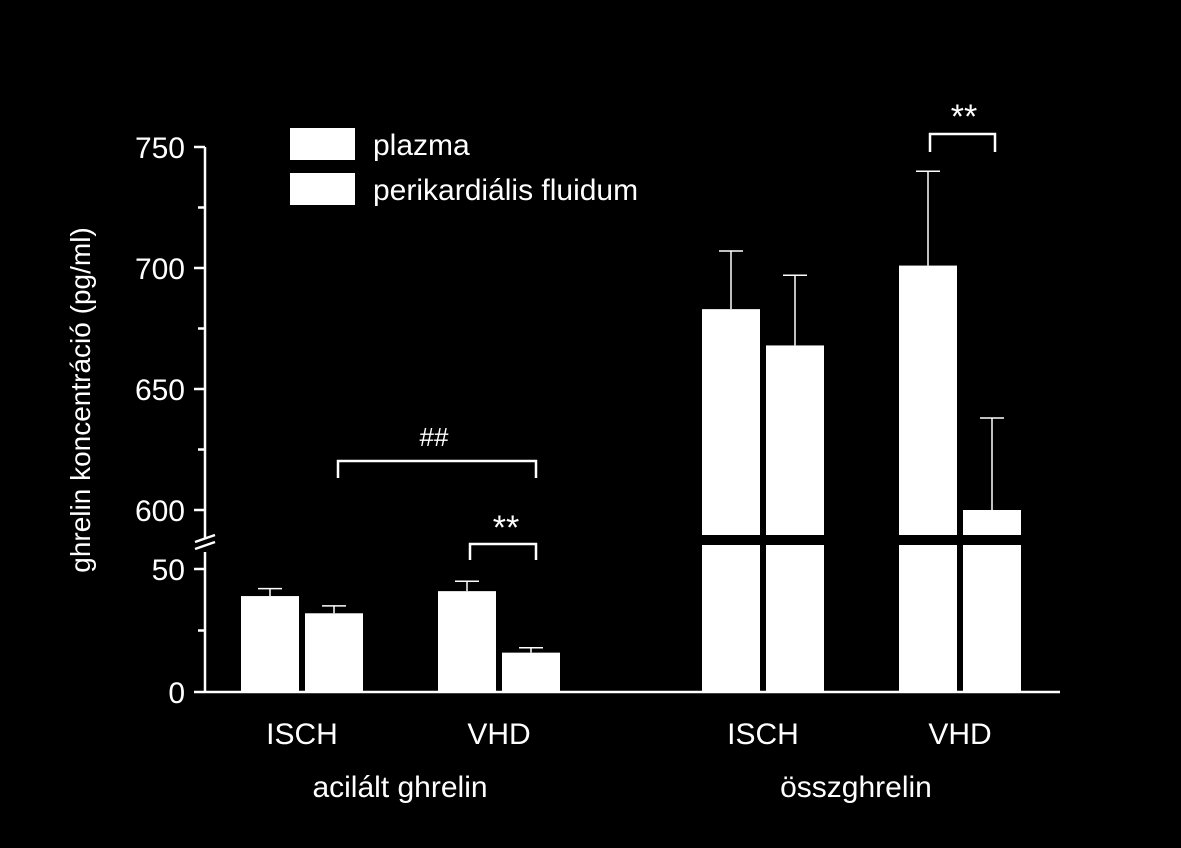 The width and height of the screenshot is (1181, 848). Describe the element at coordinates (160, 148) in the screenshot. I see `y-tick-label: 750` at that location.